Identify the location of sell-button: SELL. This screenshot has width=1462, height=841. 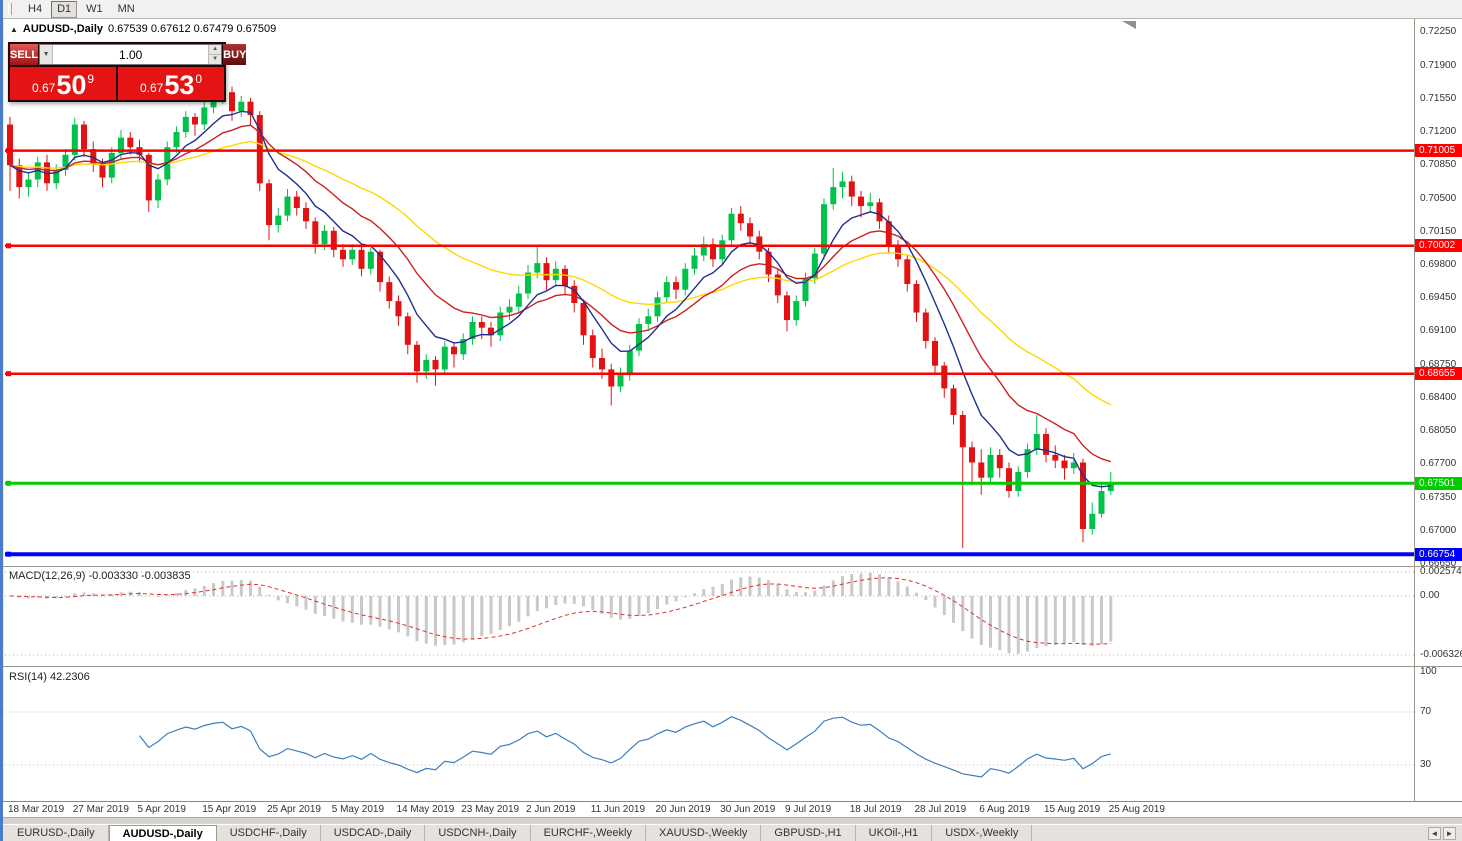
(24, 54).